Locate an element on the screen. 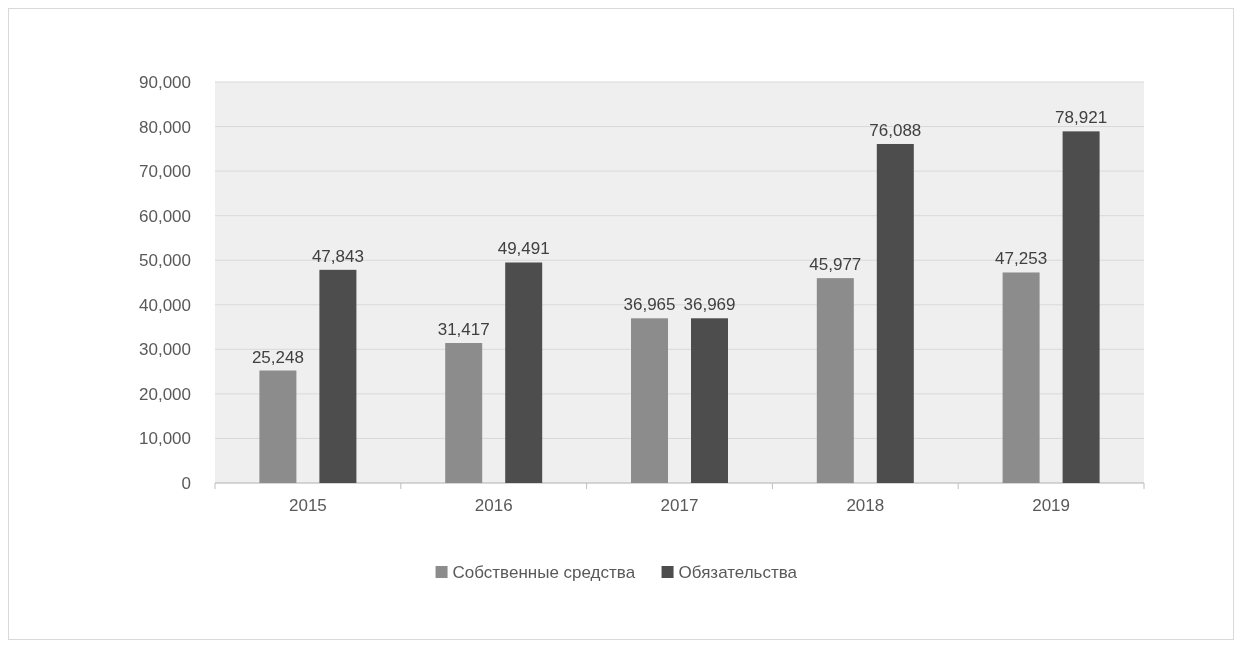  x-tick-label: 2017 is located at coordinates (679, 505).